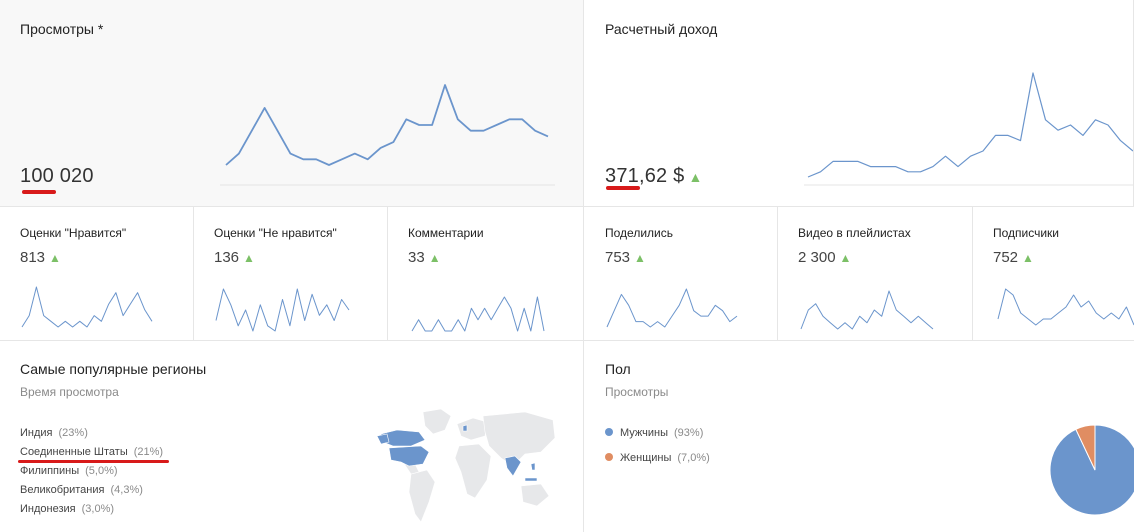  I want to click on region-name: Индия, so click(36, 433).